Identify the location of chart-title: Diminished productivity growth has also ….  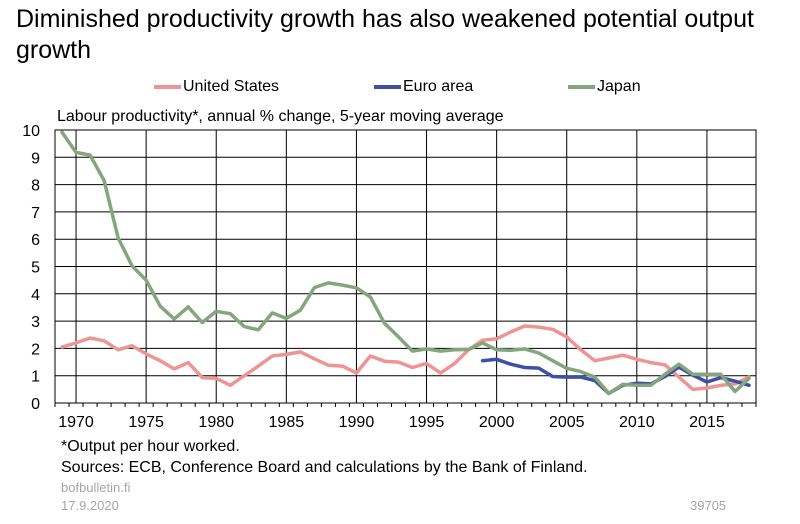
(385, 34).